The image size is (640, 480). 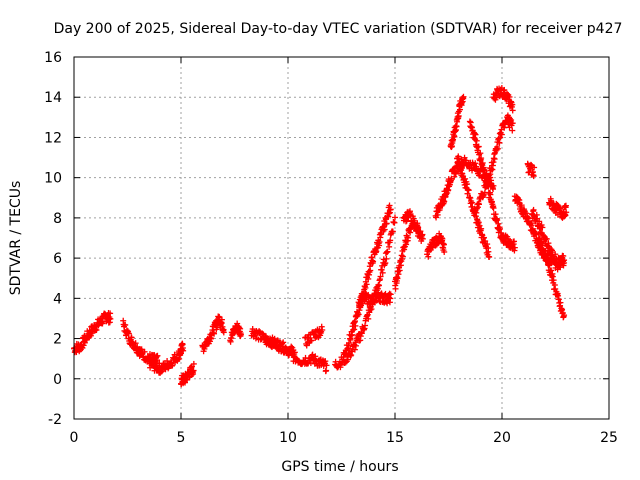 I want to click on y-tick-label: -2, so click(x=55, y=420).